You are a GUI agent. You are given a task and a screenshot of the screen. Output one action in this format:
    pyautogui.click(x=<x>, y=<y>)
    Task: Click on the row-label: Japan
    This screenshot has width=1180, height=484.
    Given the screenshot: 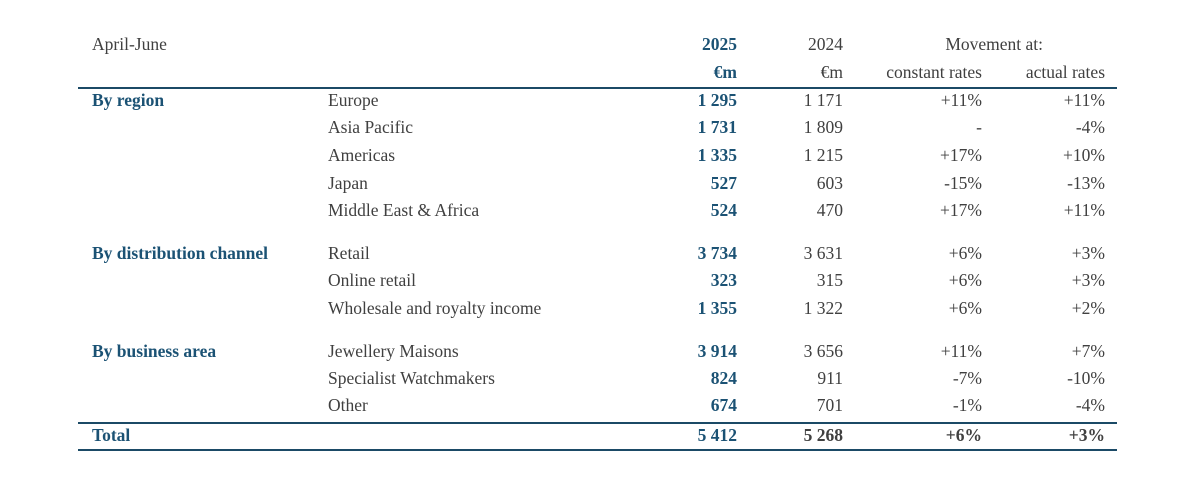 What is the action you would take?
    pyautogui.click(x=348, y=183)
    